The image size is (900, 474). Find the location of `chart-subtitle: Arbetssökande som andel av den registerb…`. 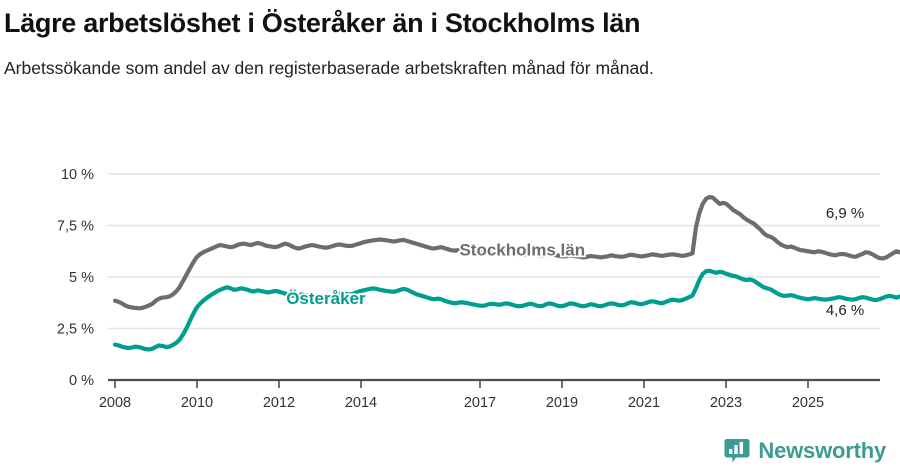

chart-subtitle: Arbetssökande som andel av den registerb… is located at coordinates (329, 68).